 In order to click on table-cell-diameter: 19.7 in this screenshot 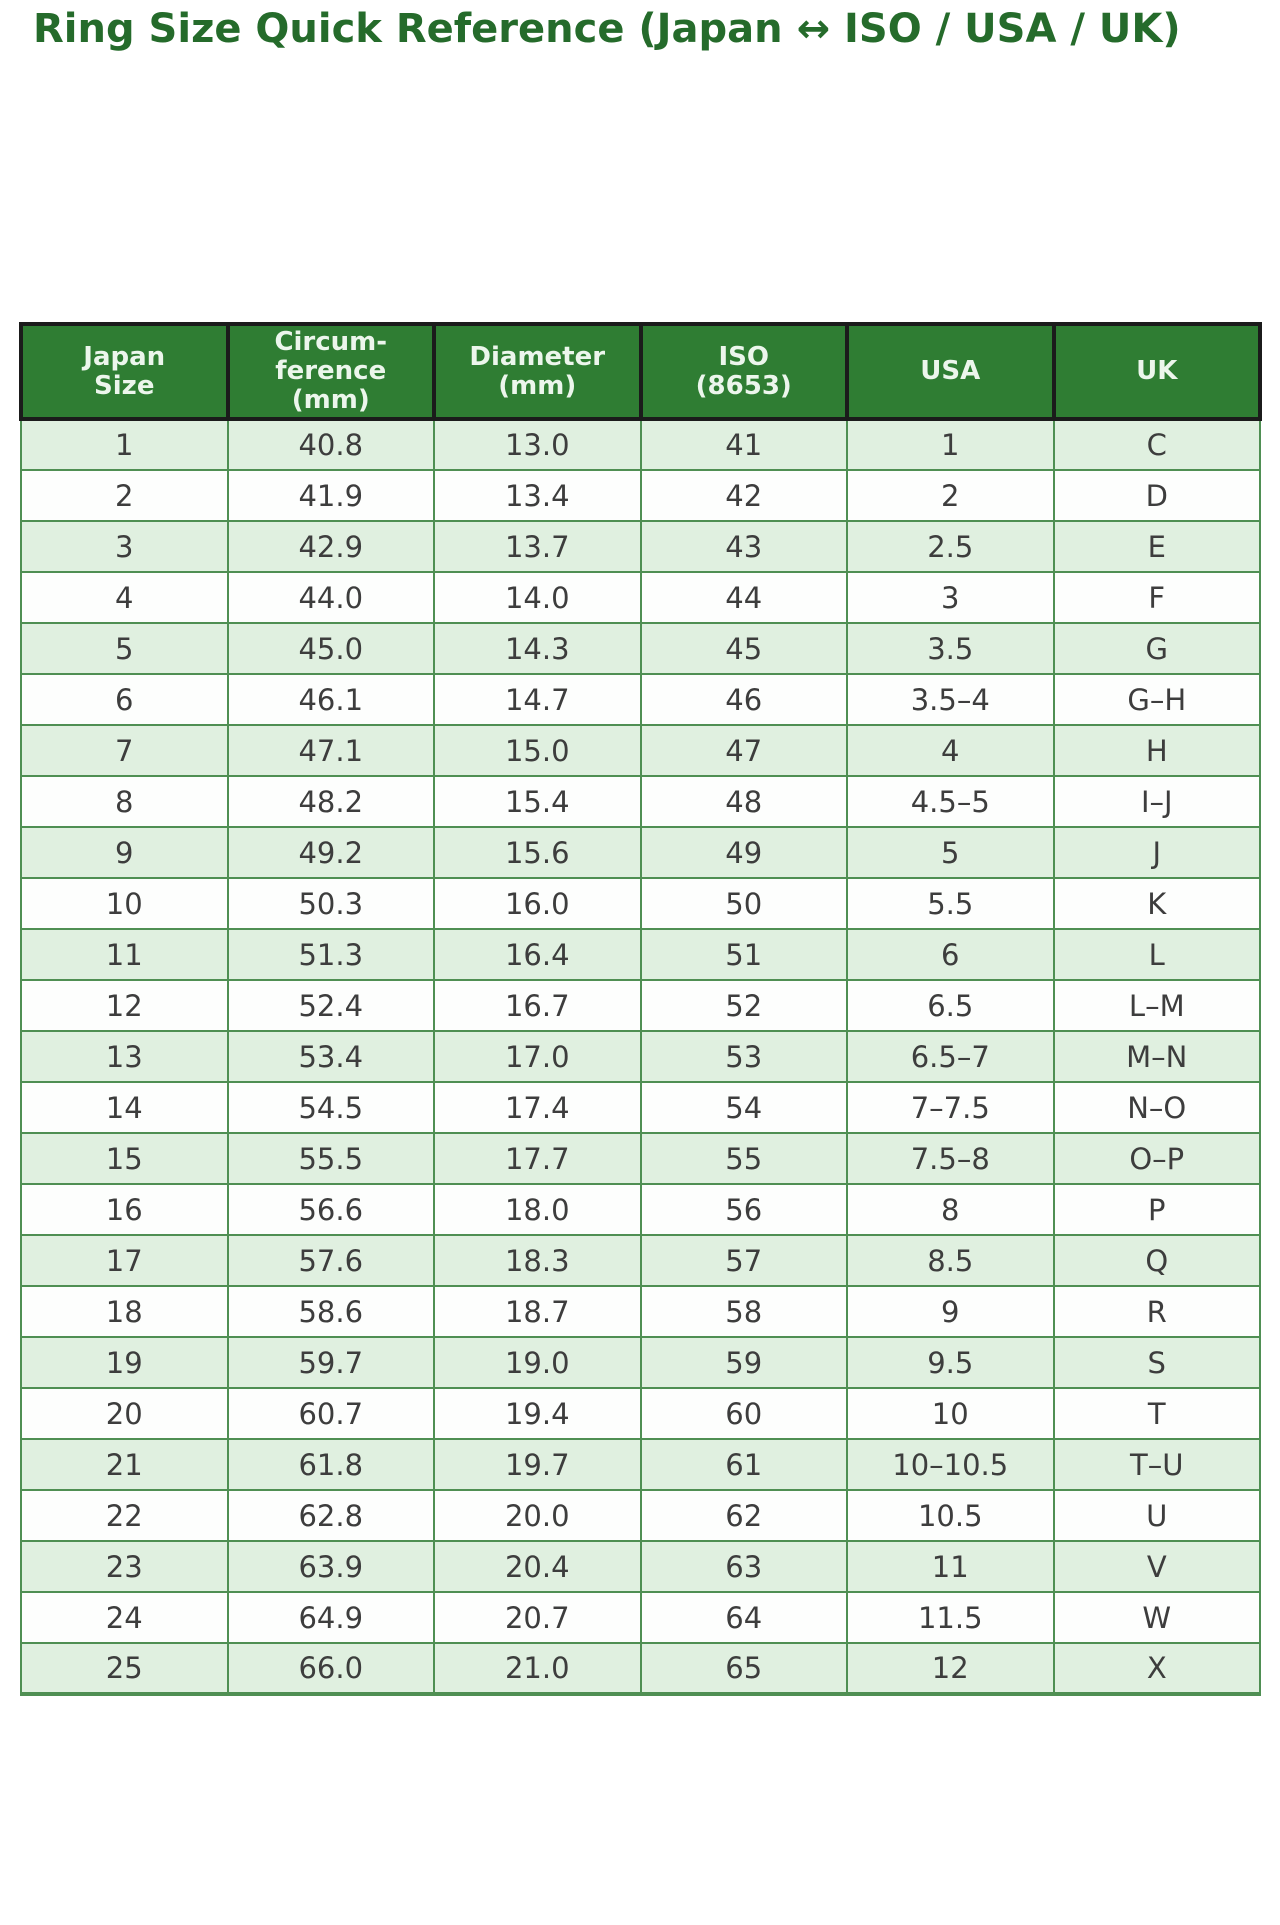, I will do `click(537, 1465)`.